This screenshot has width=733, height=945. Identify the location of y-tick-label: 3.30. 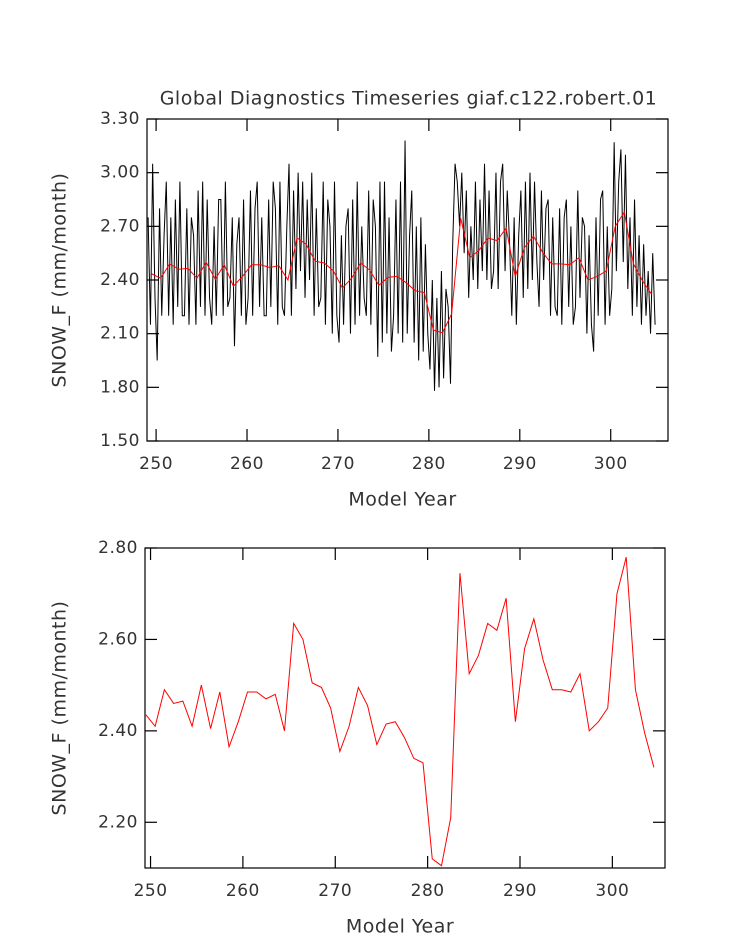
(120, 119).